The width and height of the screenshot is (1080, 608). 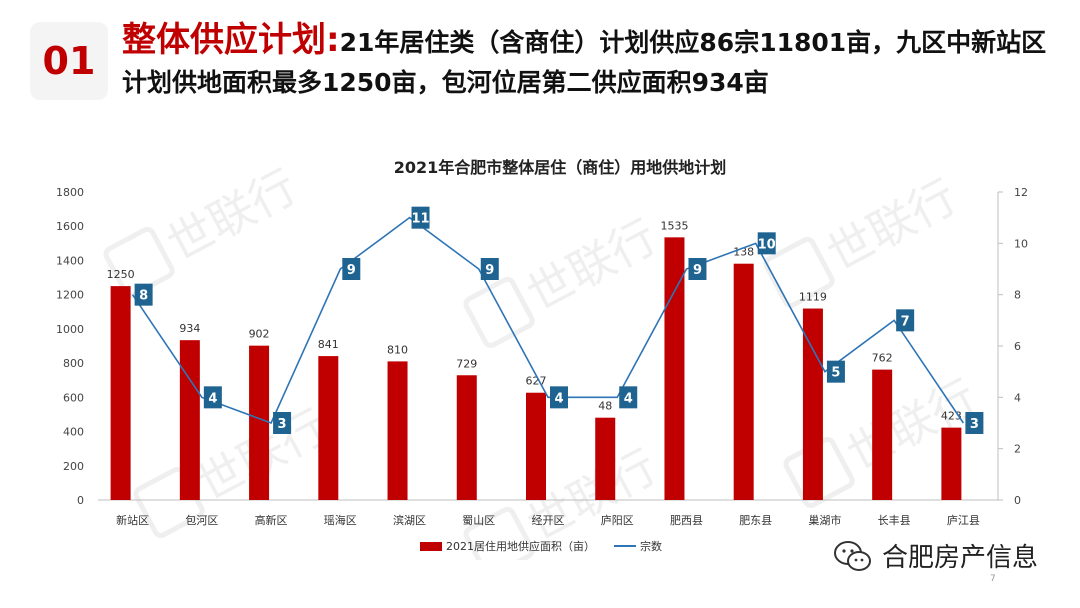 I want to click on left-y-tick-label: 1200, so click(x=70, y=295).